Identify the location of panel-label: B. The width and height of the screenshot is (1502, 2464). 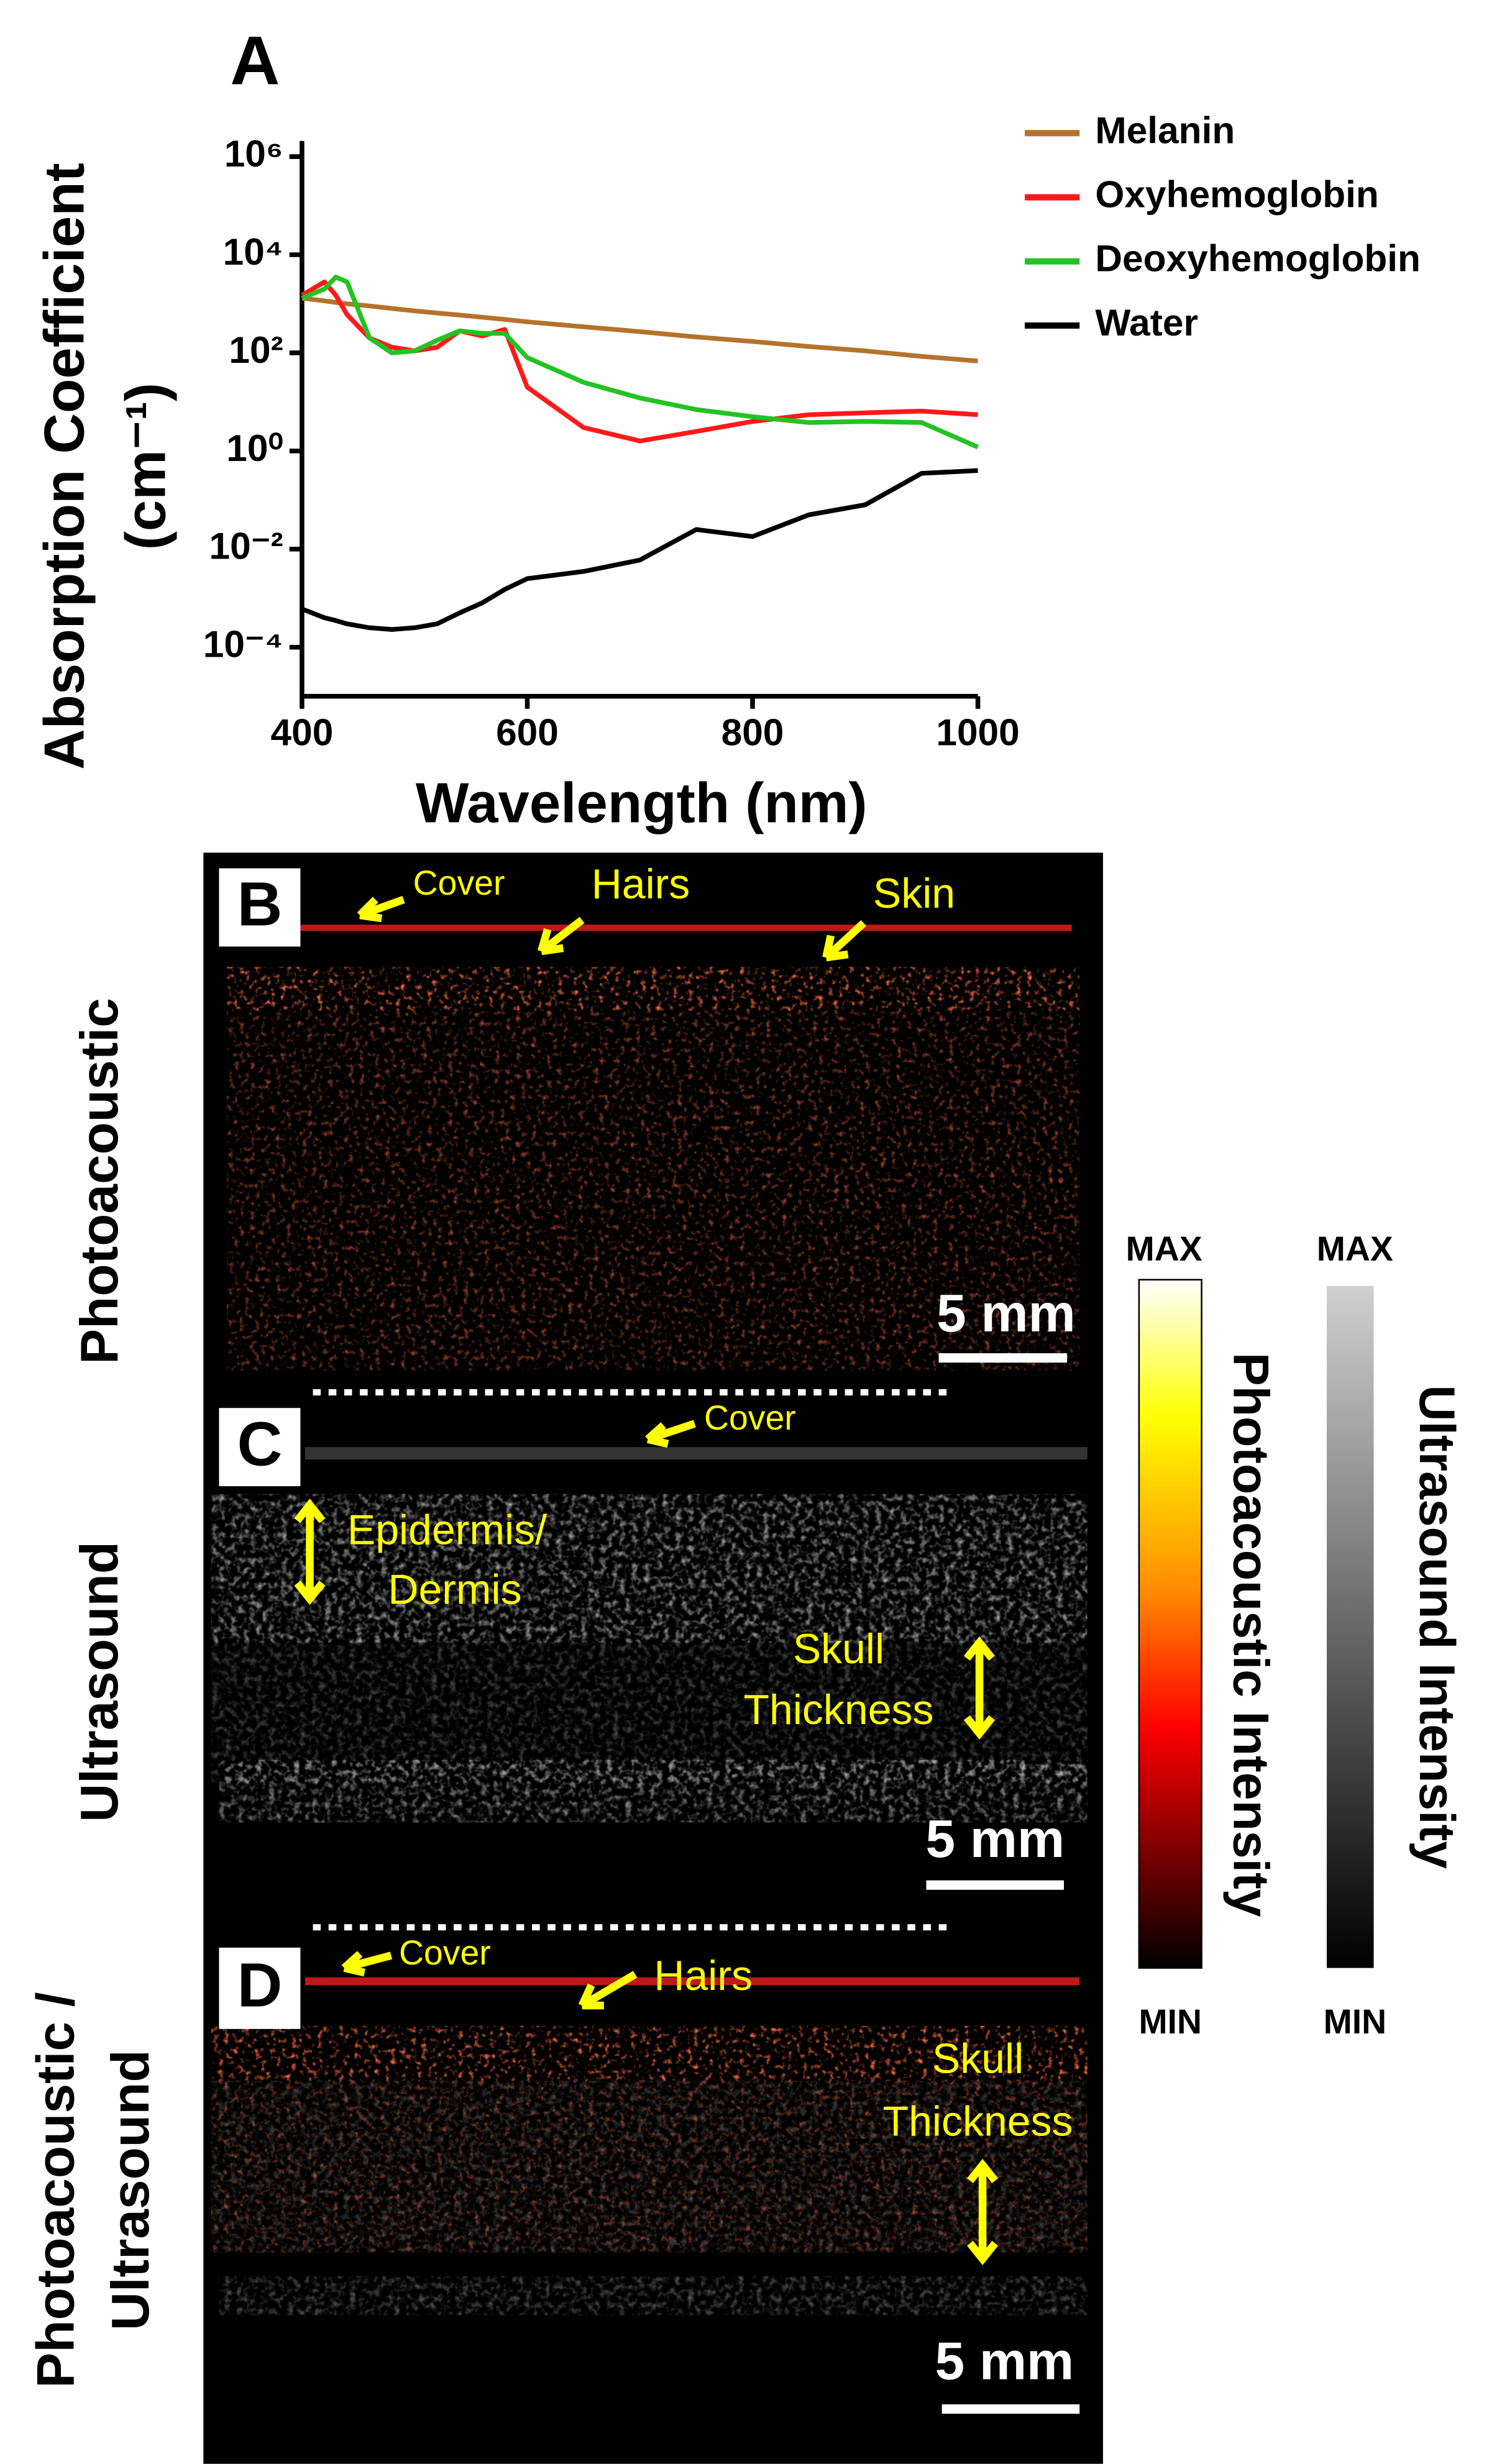
(260, 904).